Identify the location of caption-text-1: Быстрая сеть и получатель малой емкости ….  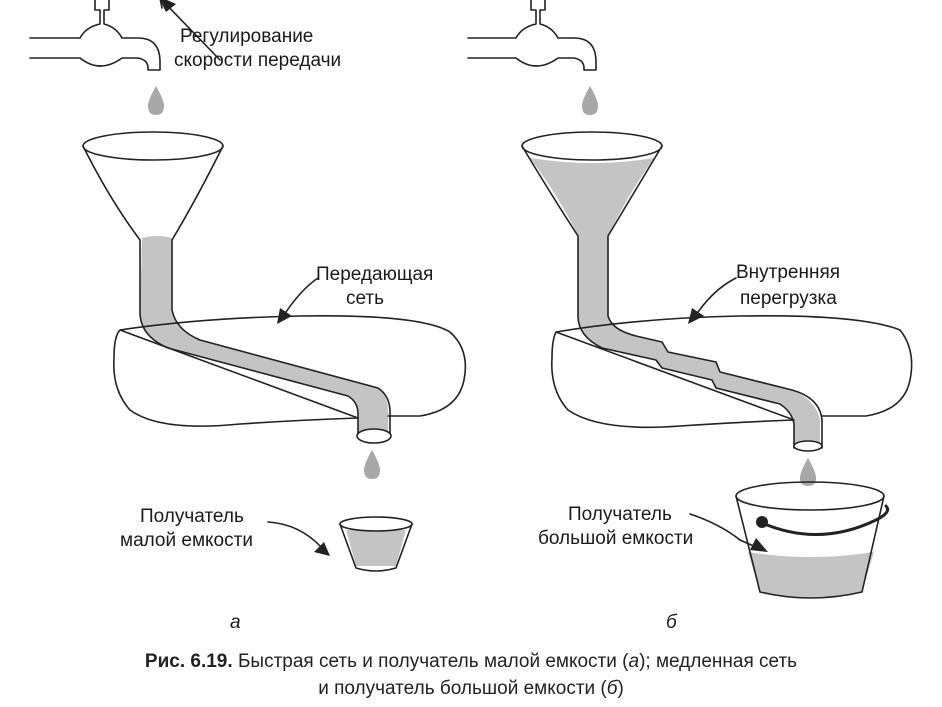
(430, 661).